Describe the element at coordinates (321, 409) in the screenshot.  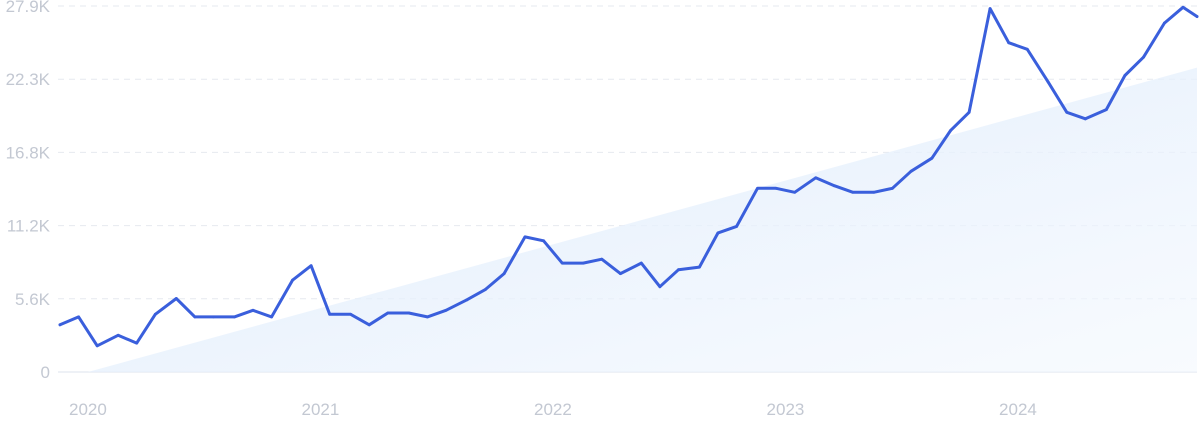
I see `x-tick-label: 2021` at that location.